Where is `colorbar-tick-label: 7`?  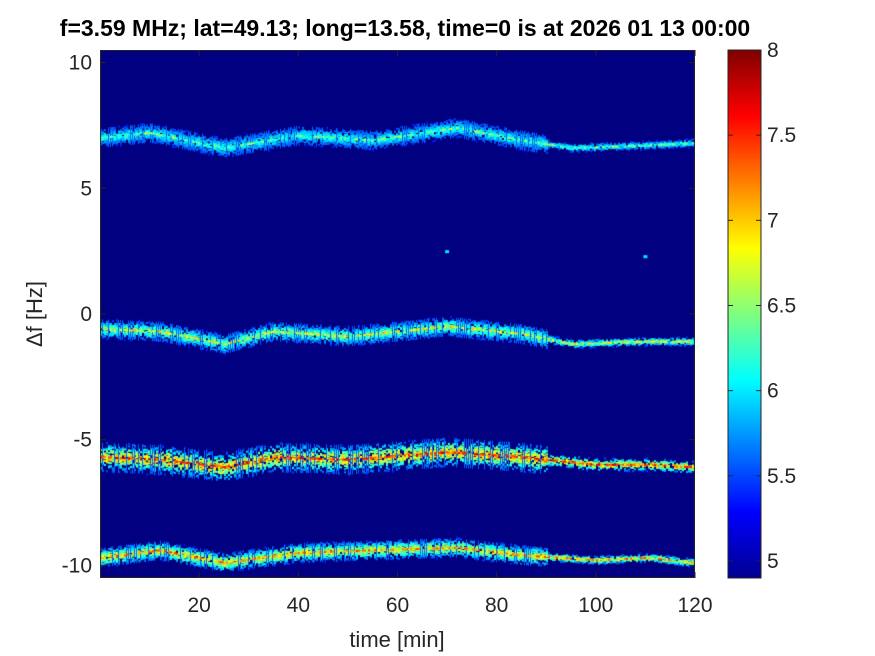
colorbar-tick-label: 7 is located at coordinates (773, 220).